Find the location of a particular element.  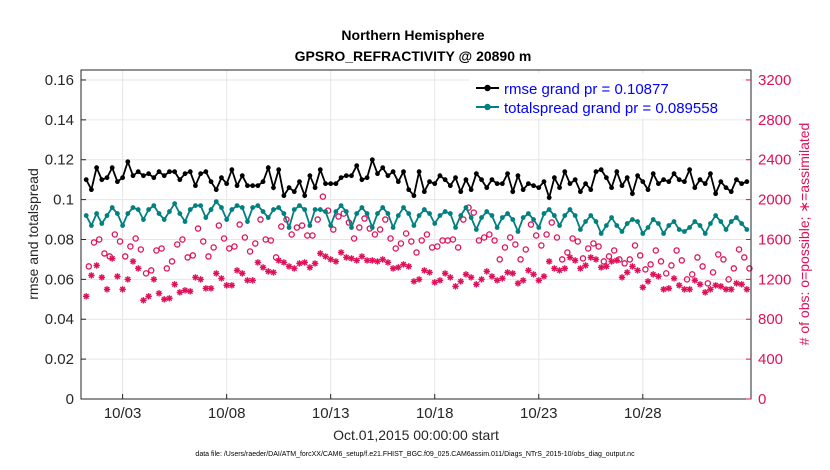

y-tick-label: 0.08 is located at coordinates (59, 239).